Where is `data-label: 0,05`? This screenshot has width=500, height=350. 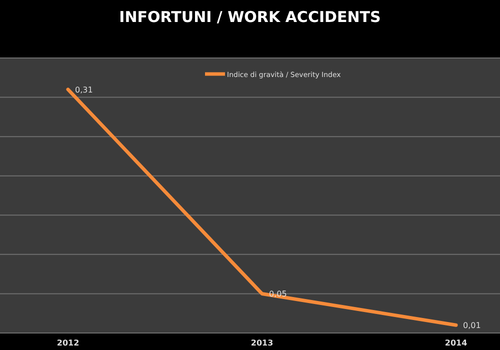
data-label: 0,05 is located at coordinates (278, 294).